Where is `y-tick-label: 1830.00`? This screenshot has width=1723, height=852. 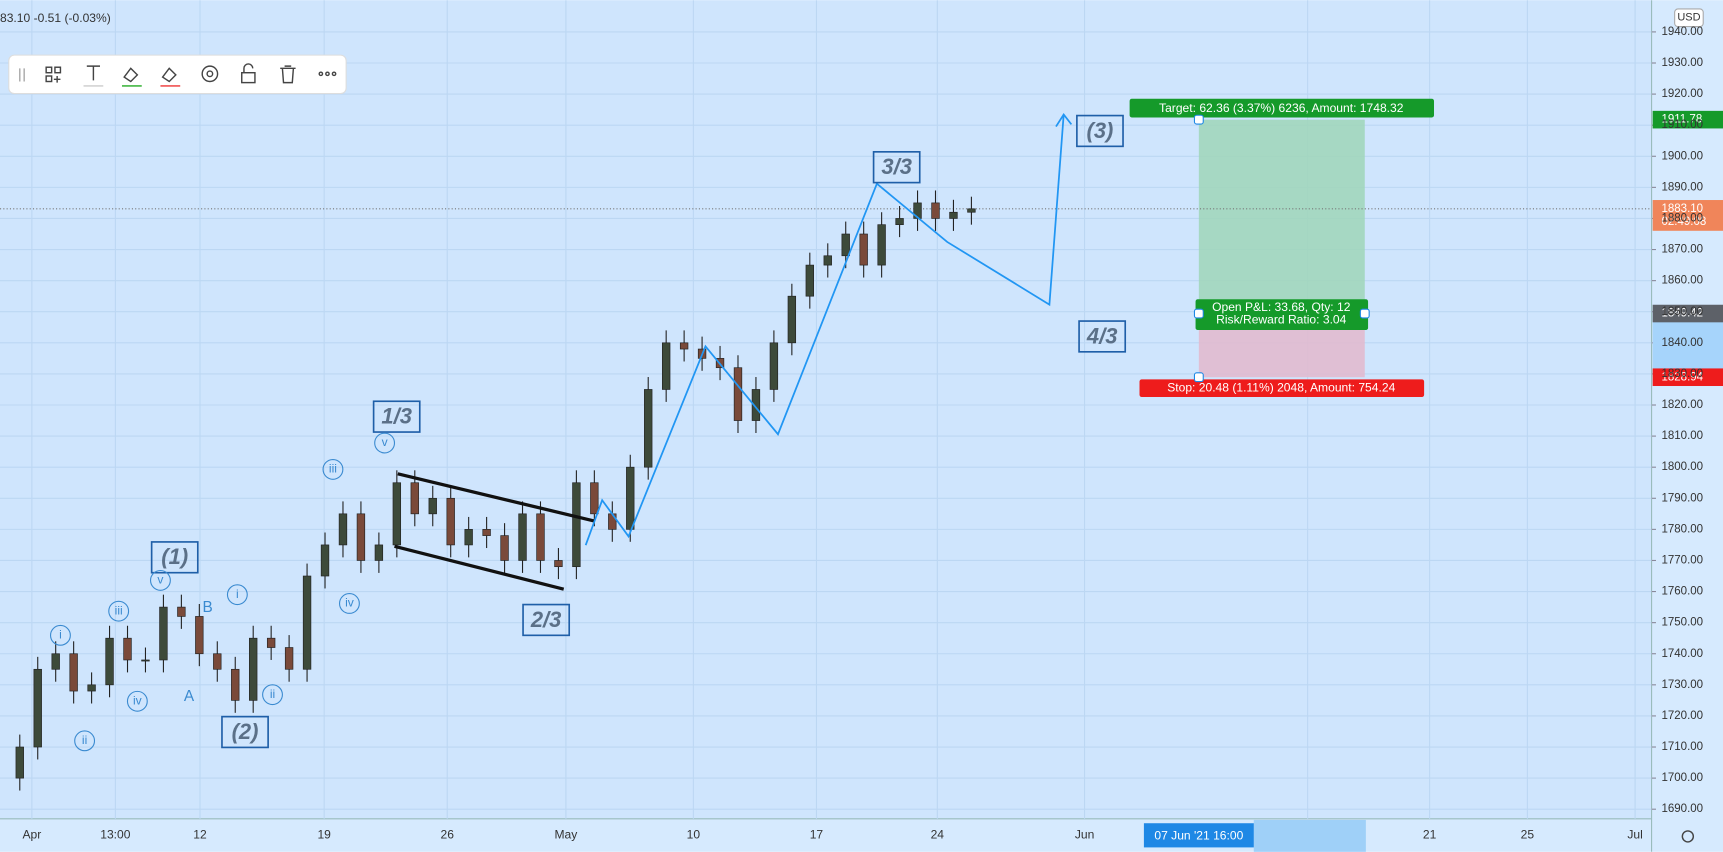 y-tick-label: 1830.00 is located at coordinates (1682, 374).